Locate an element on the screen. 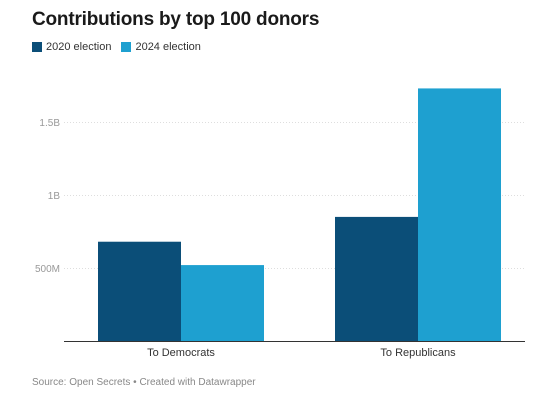 The width and height of the screenshot is (557, 405). bar-2020-democrats is located at coordinates (139, 291).